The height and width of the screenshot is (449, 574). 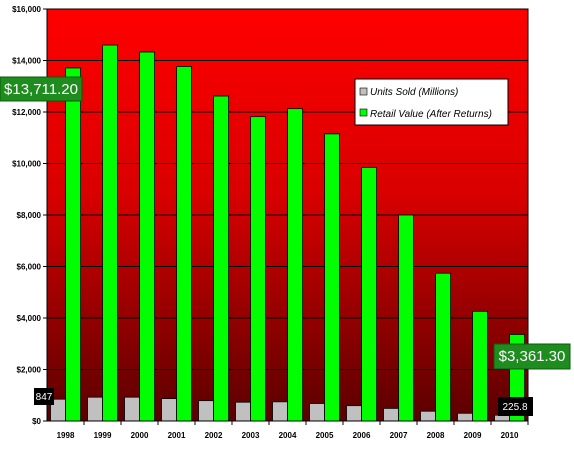 I want to click on legend-swatch-units, so click(x=363, y=91).